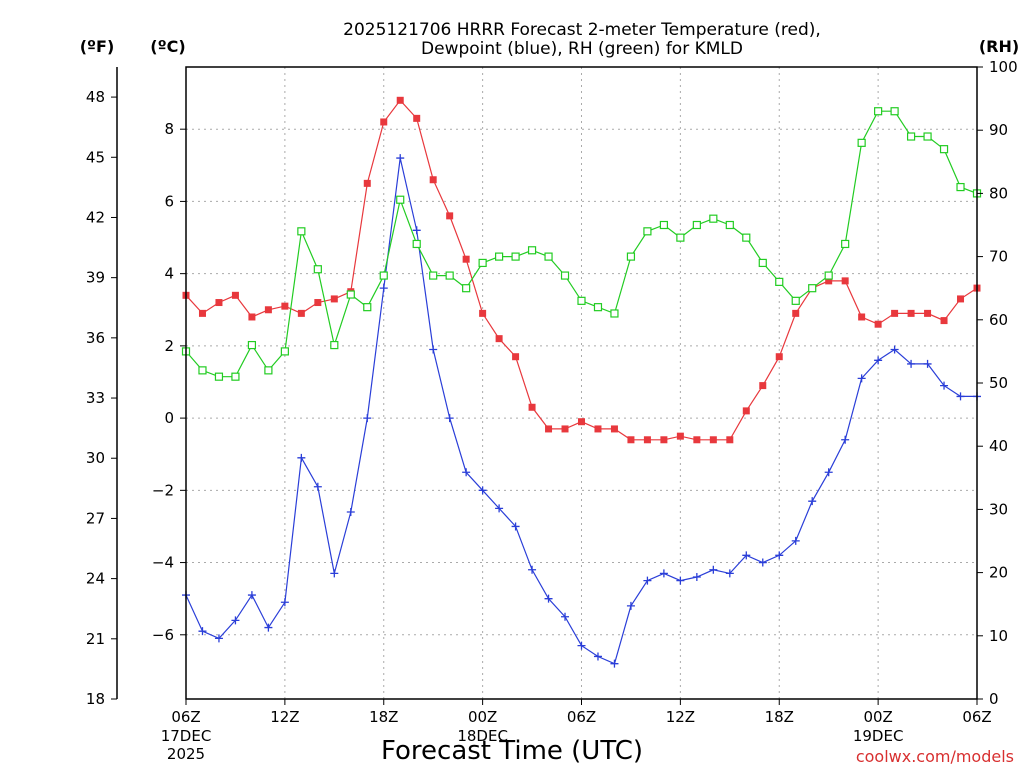  I want to click on rh-unit-label: (RH), so click(999, 46).